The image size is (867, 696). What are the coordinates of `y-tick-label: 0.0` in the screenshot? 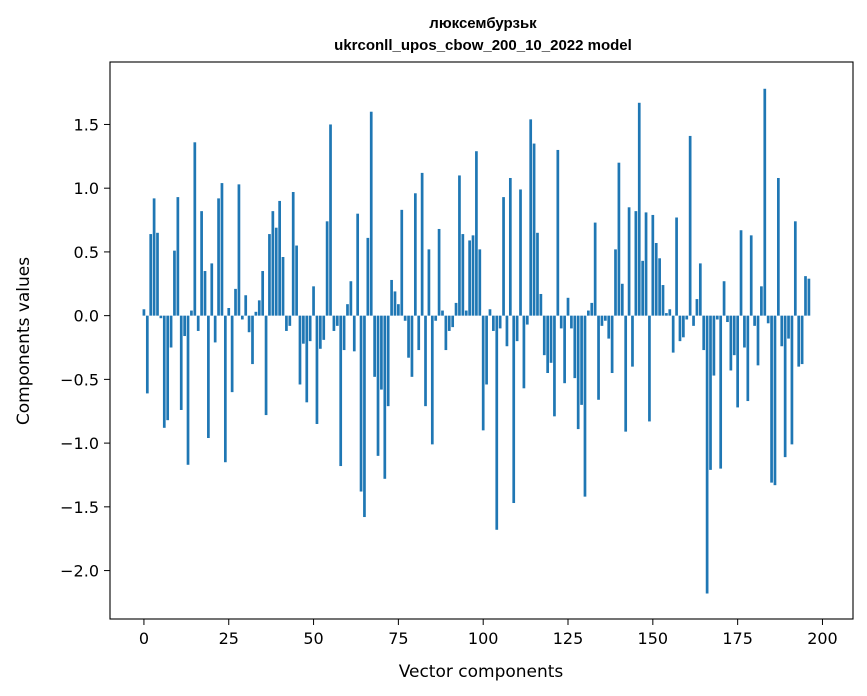 It's located at (86, 316).